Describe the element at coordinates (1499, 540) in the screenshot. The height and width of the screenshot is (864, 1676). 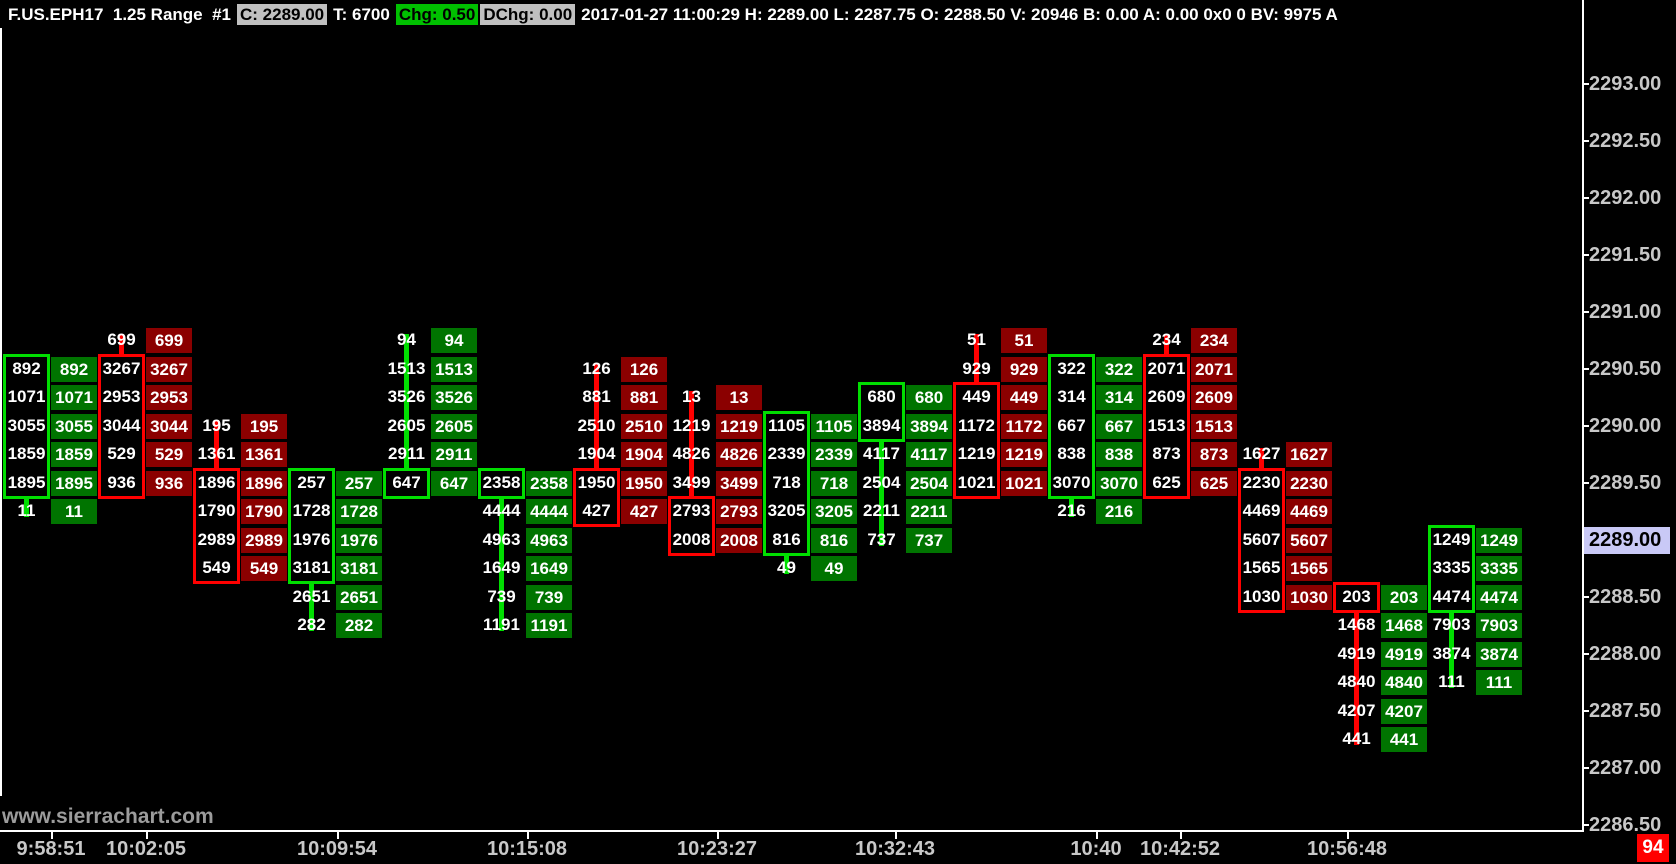
I see `volume-cell: 1249` at that location.